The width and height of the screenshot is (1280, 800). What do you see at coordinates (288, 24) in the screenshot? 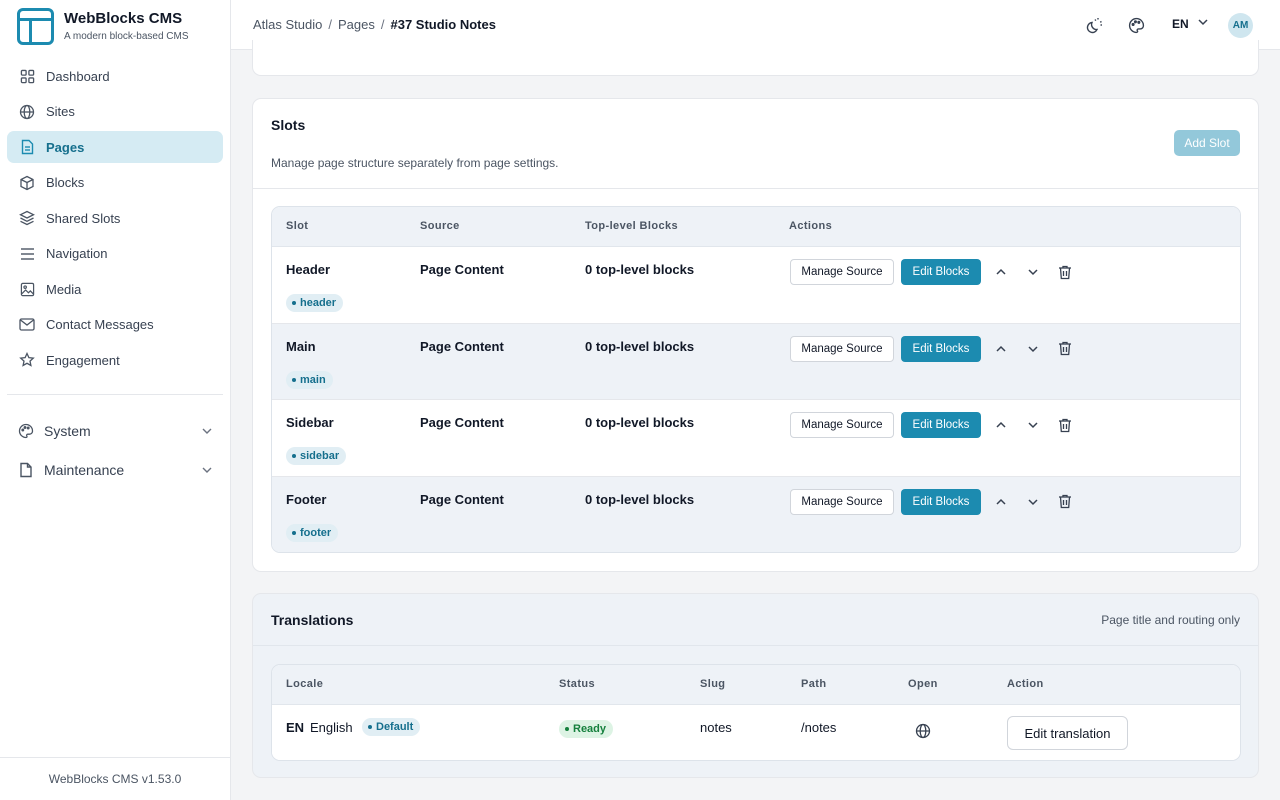
I see `breadcrumb-site: Atlas Studio` at bounding box center [288, 24].